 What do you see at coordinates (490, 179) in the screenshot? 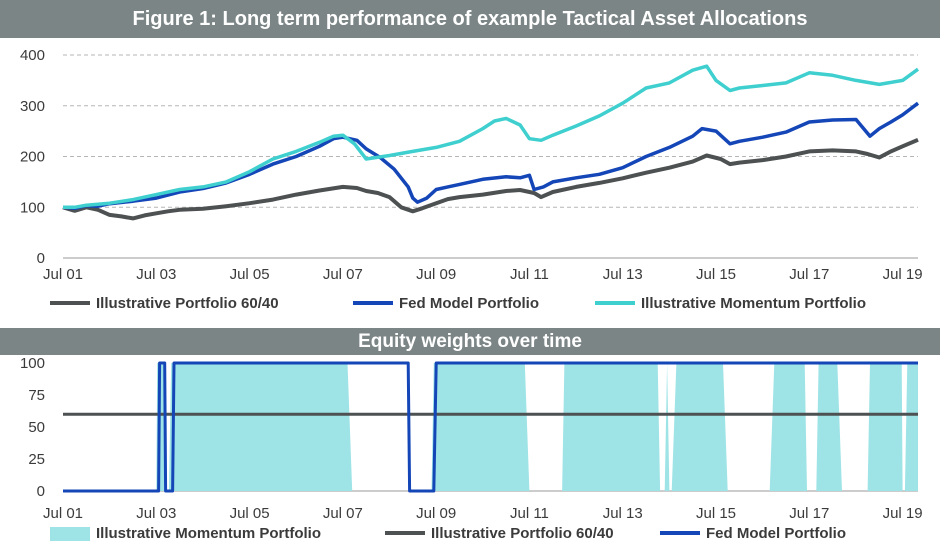
I see `line-series` at bounding box center [490, 179].